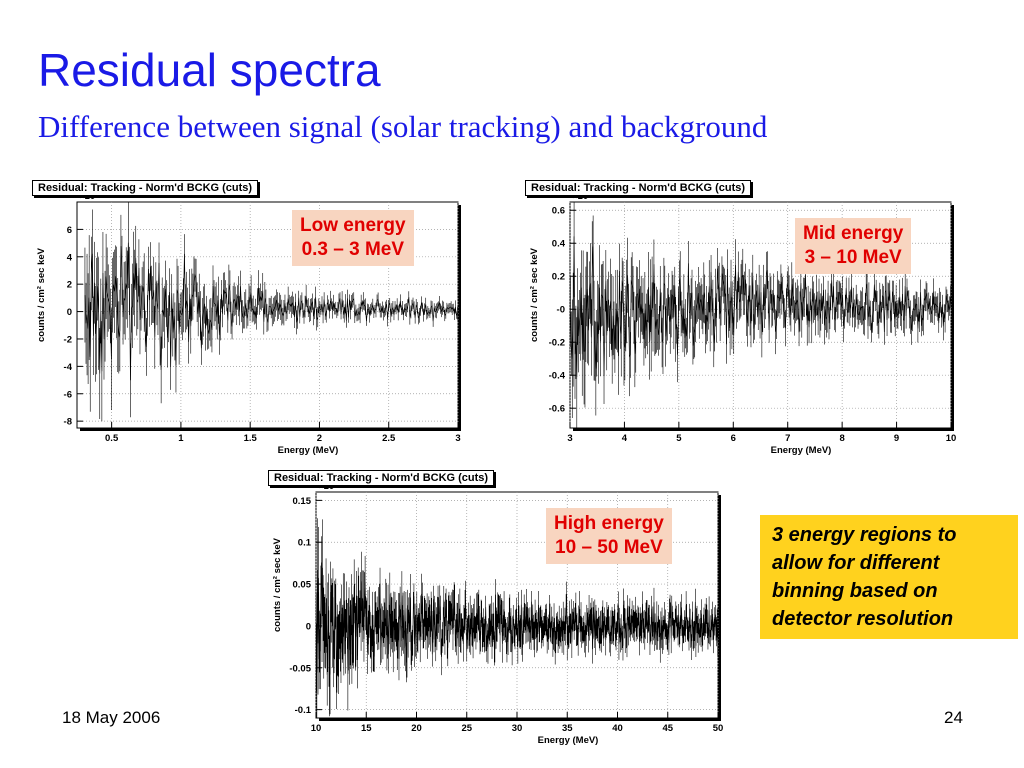 This screenshot has height=768, width=1024. I want to click on x-tick-label: 15, so click(366, 728).